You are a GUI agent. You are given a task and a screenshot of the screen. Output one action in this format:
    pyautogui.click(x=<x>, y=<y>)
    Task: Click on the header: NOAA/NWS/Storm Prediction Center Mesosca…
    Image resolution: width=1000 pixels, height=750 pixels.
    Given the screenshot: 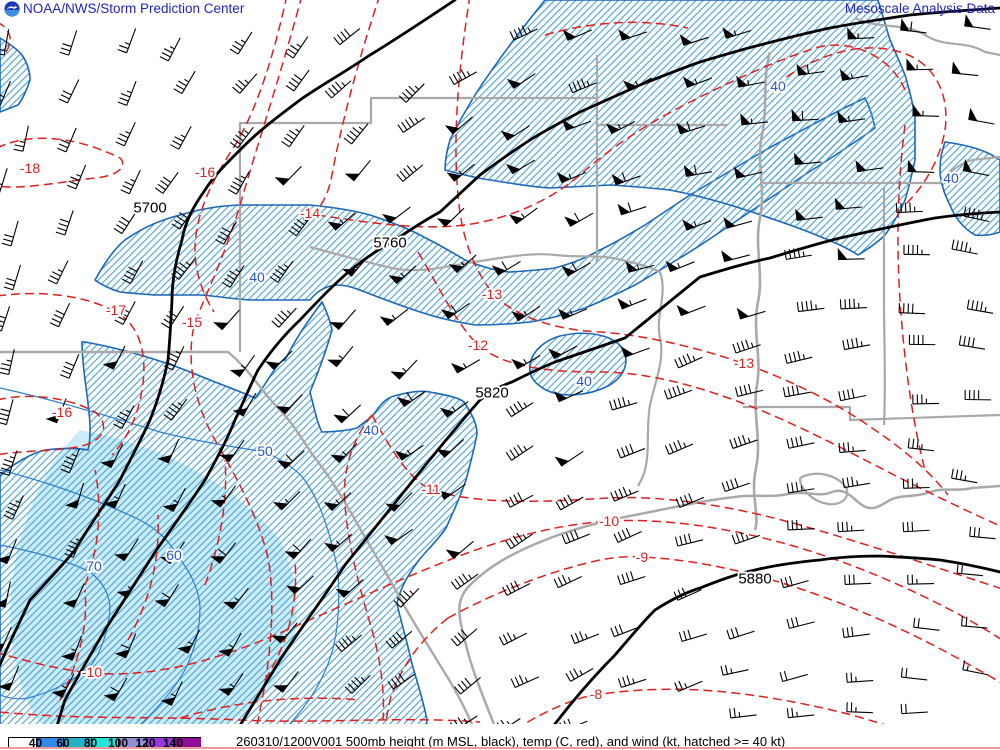 What is the action you would take?
    pyautogui.click(x=500, y=9)
    